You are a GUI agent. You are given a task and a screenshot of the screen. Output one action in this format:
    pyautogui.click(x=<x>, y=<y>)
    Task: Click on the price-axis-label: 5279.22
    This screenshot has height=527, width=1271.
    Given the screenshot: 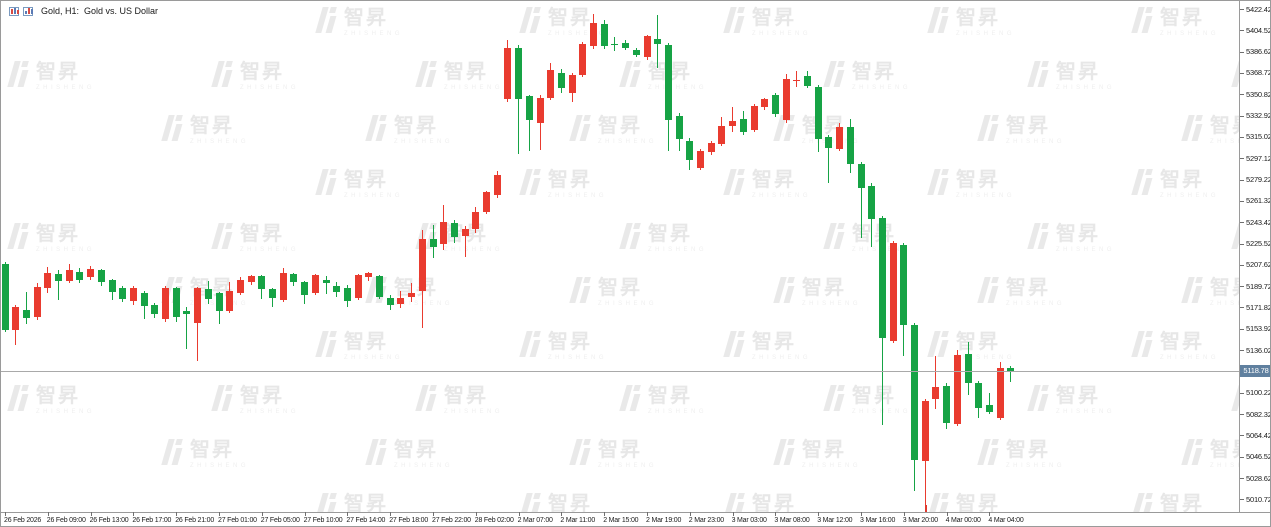 What is the action you would take?
    pyautogui.click(x=1258, y=180)
    